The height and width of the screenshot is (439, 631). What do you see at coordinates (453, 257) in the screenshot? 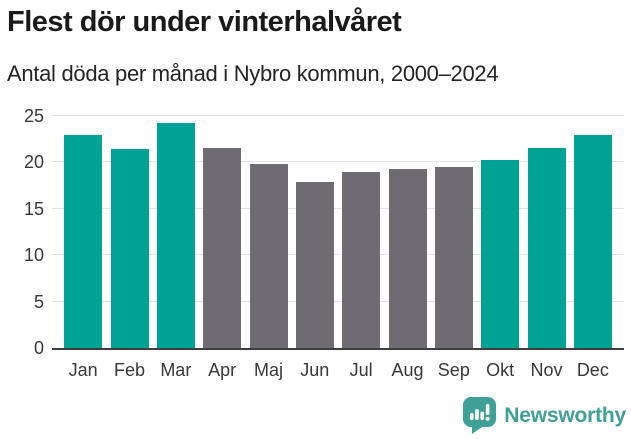
I see `bar-sep` at bounding box center [453, 257].